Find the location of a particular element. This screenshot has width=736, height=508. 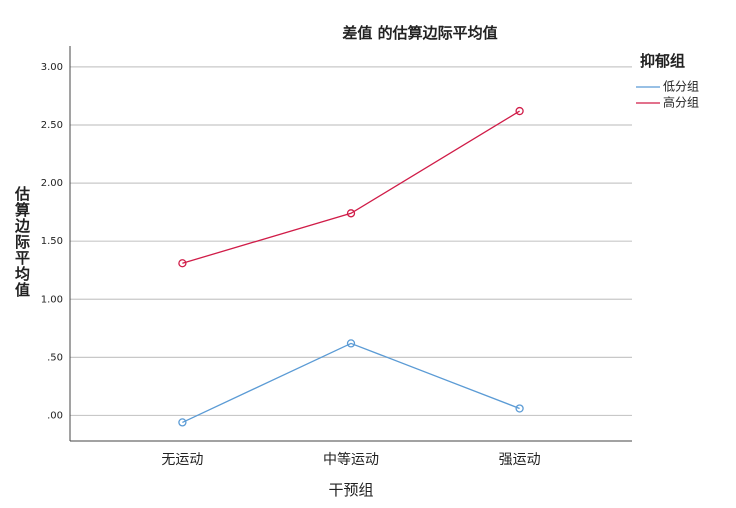

x-tick-label: 强运动 is located at coordinates (520, 460).